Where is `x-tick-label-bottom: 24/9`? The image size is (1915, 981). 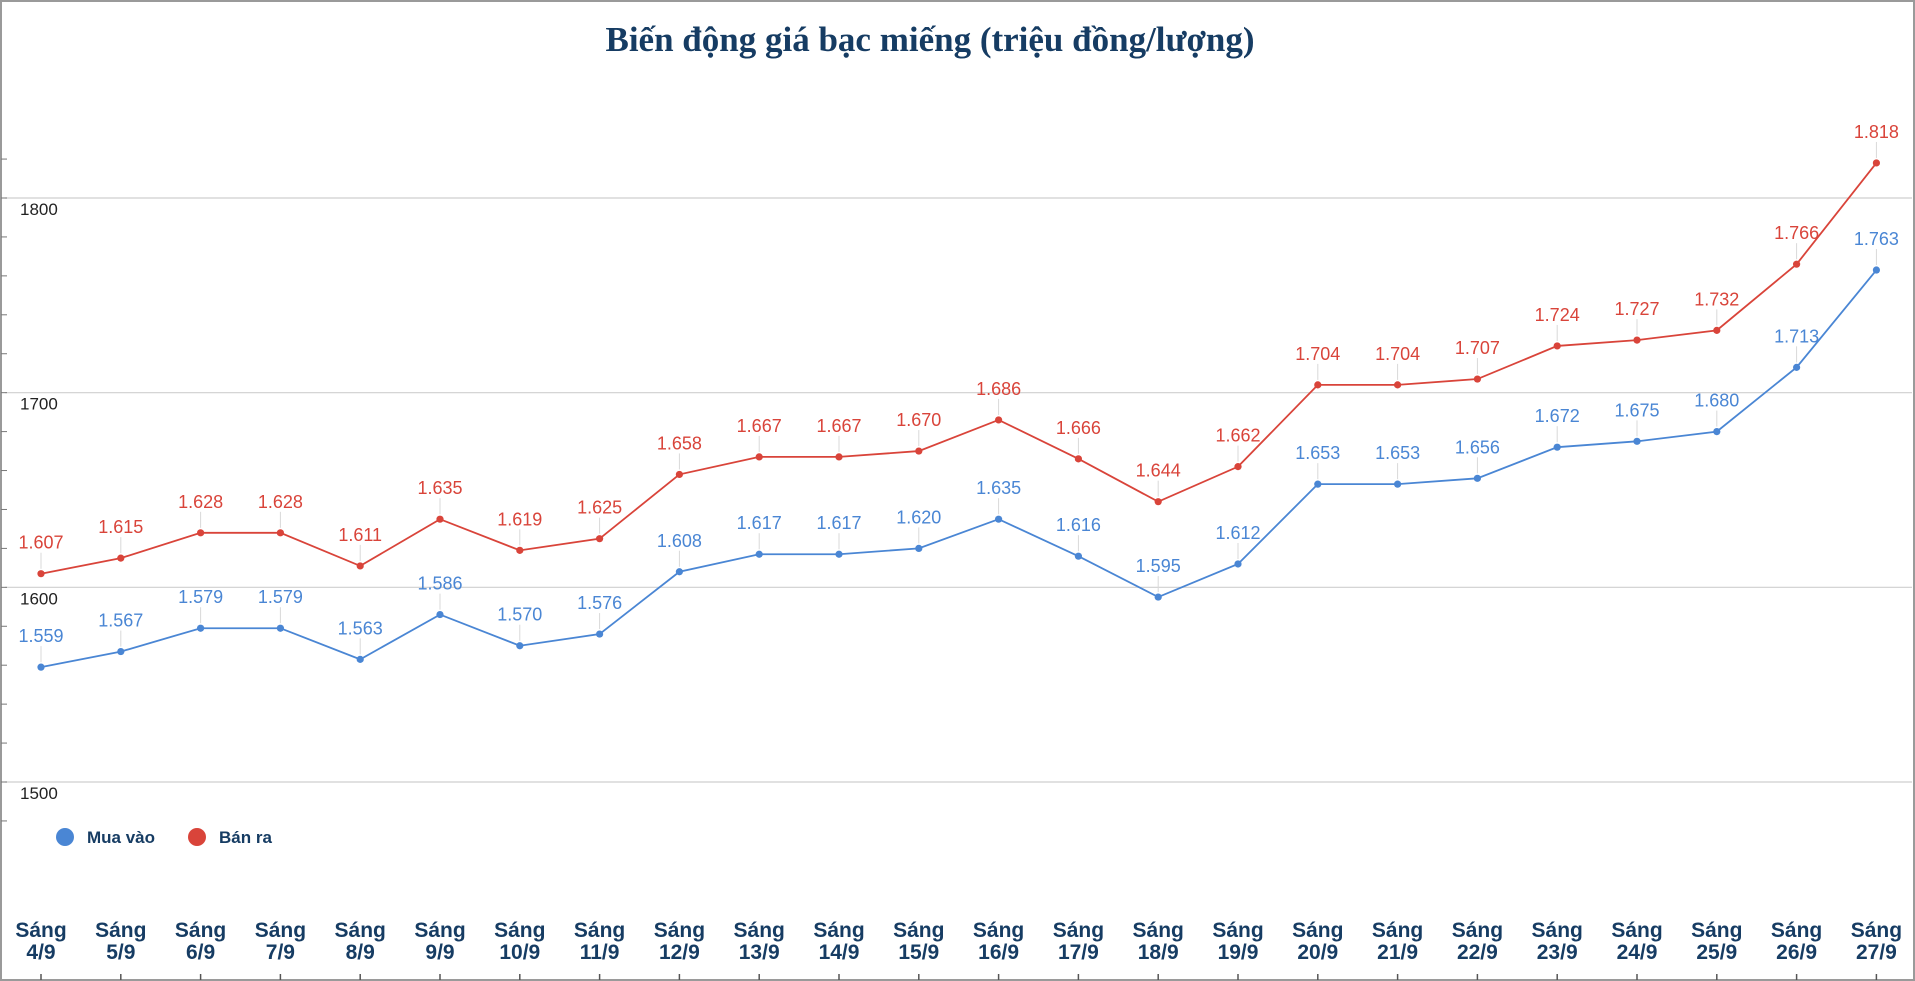
x-tick-label-bottom: 24/9 is located at coordinates (1637, 952).